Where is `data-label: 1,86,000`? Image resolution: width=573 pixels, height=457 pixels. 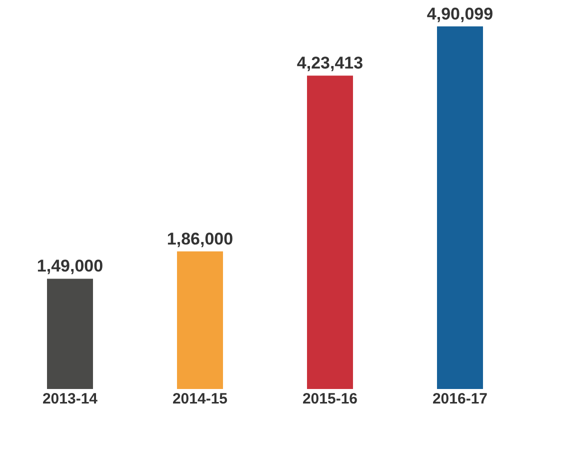
data-label: 1,86,000 is located at coordinates (200, 238).